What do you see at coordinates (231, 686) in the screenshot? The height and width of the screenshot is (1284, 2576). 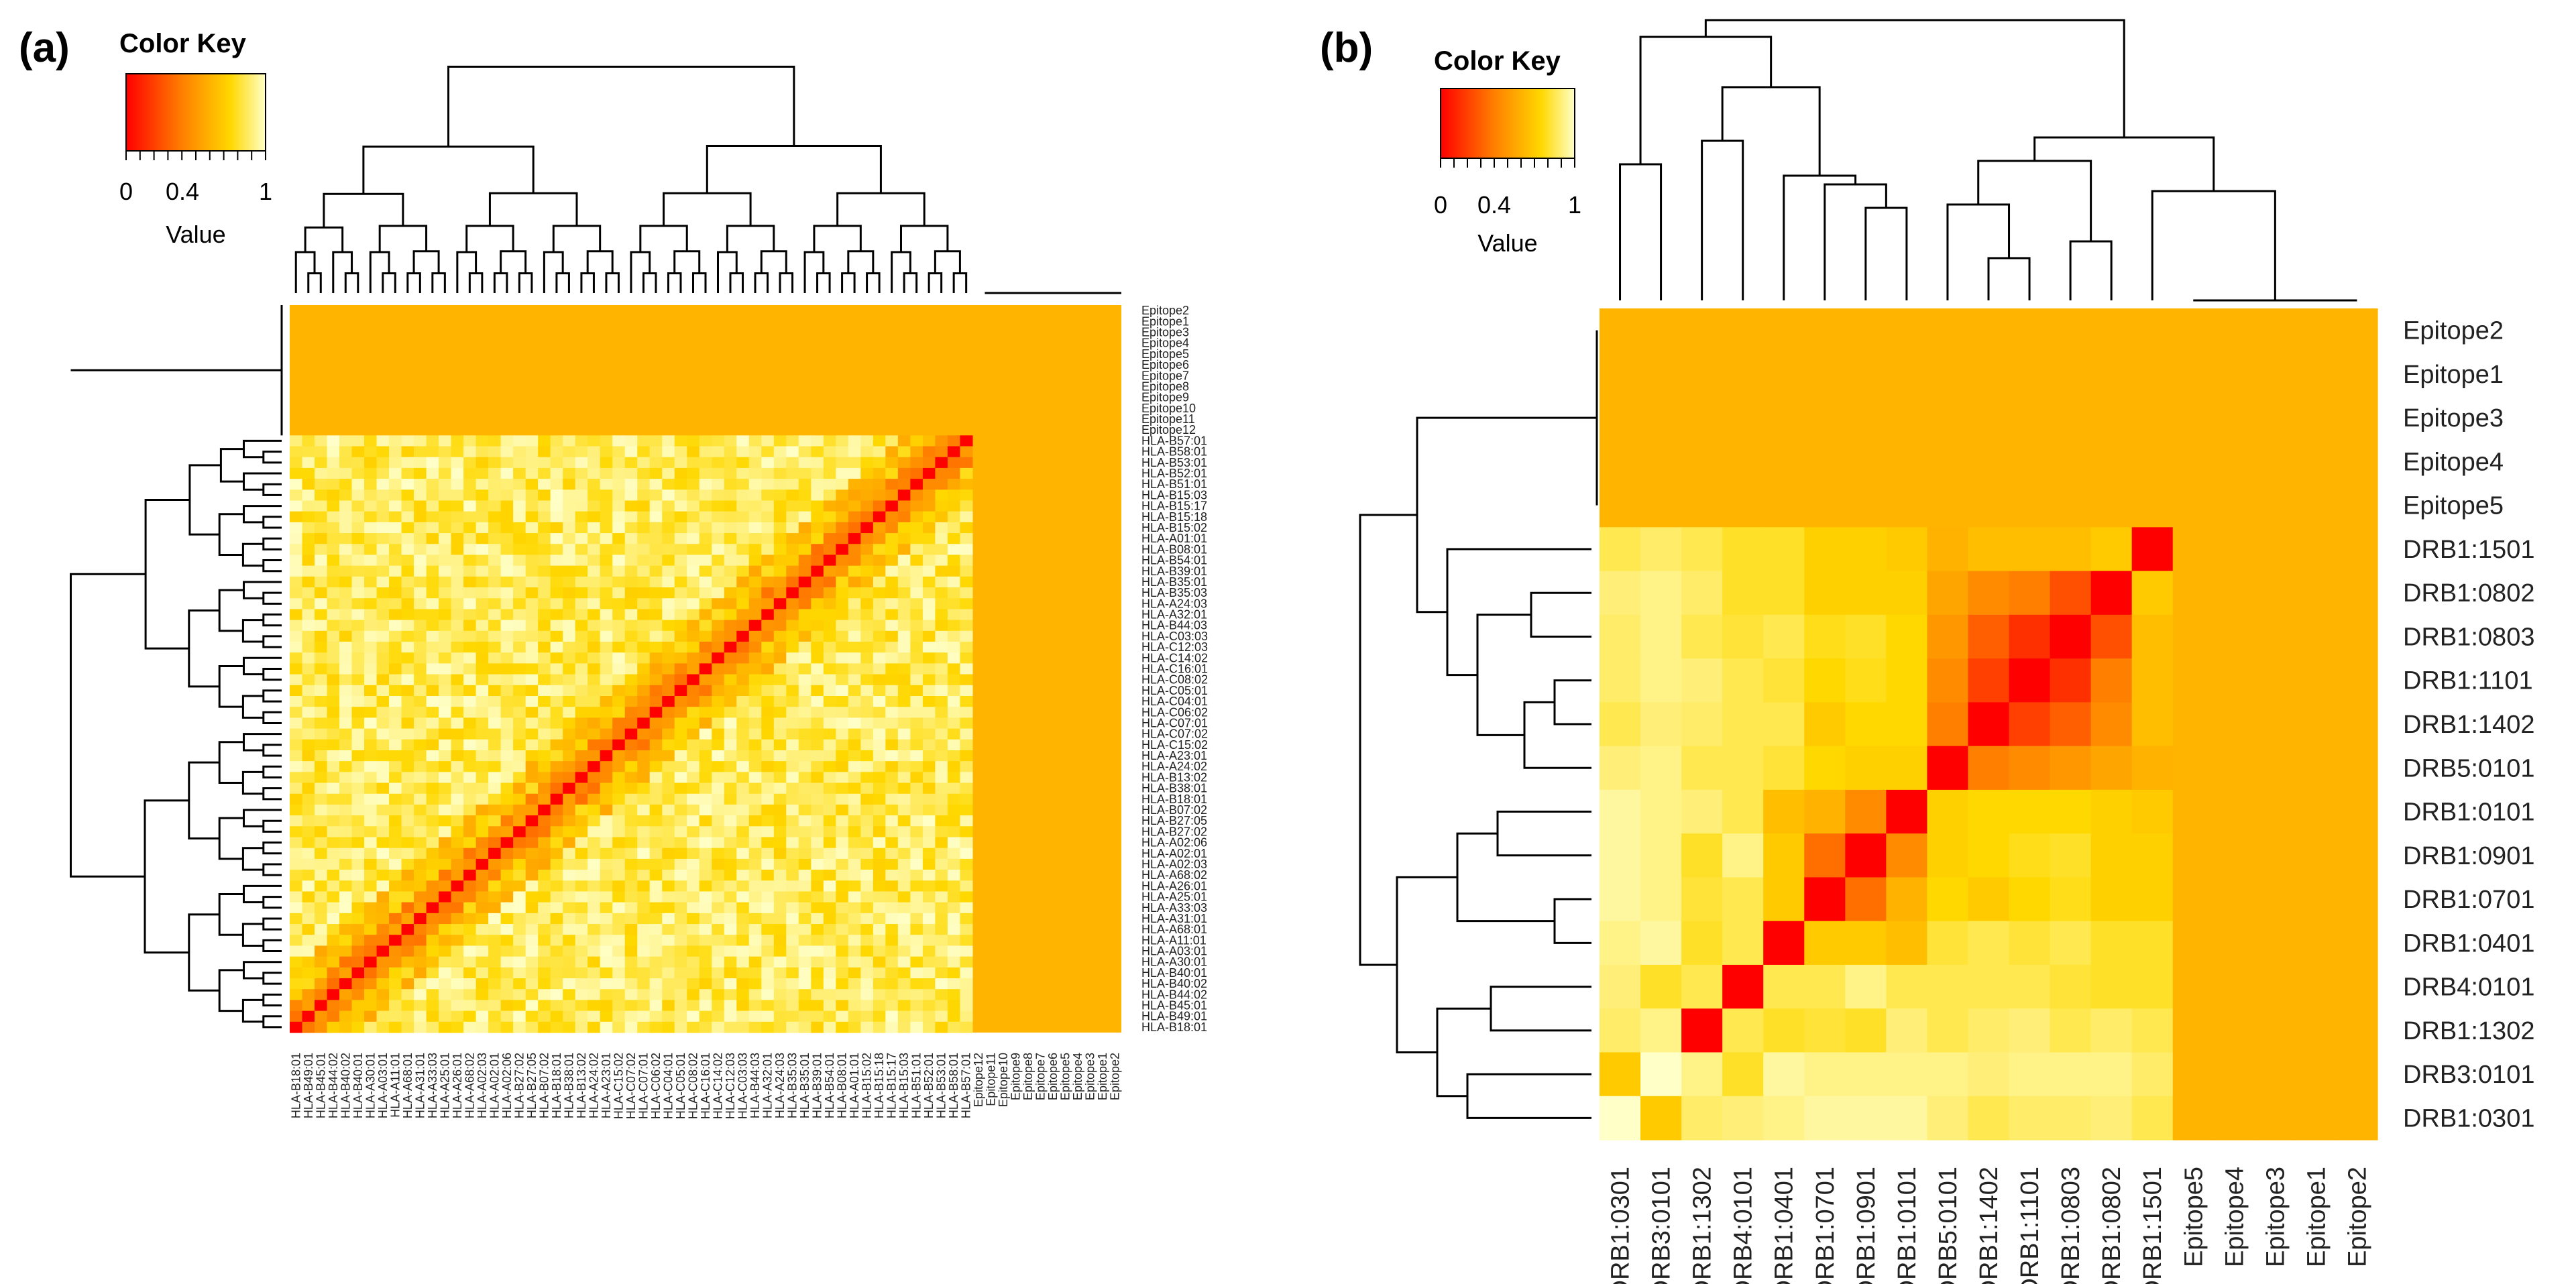 I see `dendrogram-branch` at bounding box center [231, 686].